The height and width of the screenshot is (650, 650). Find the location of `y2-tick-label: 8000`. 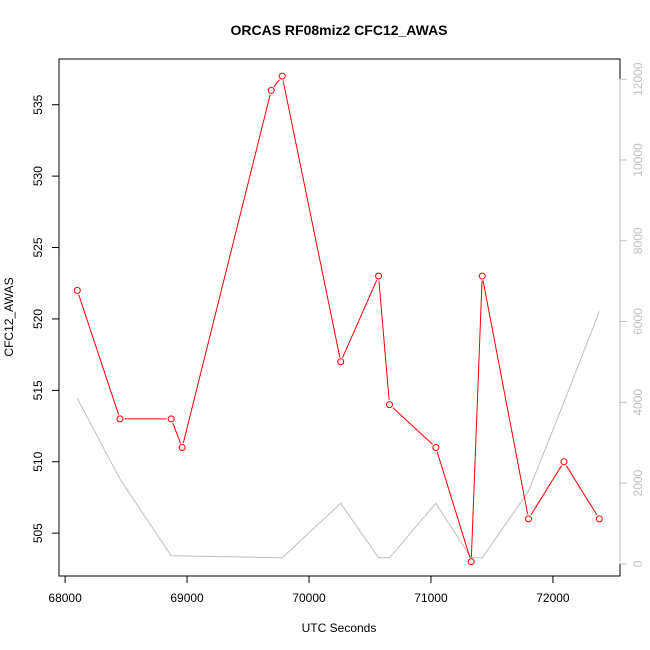

y2-tick-label: 8000 is located at coordinates (638, 240).